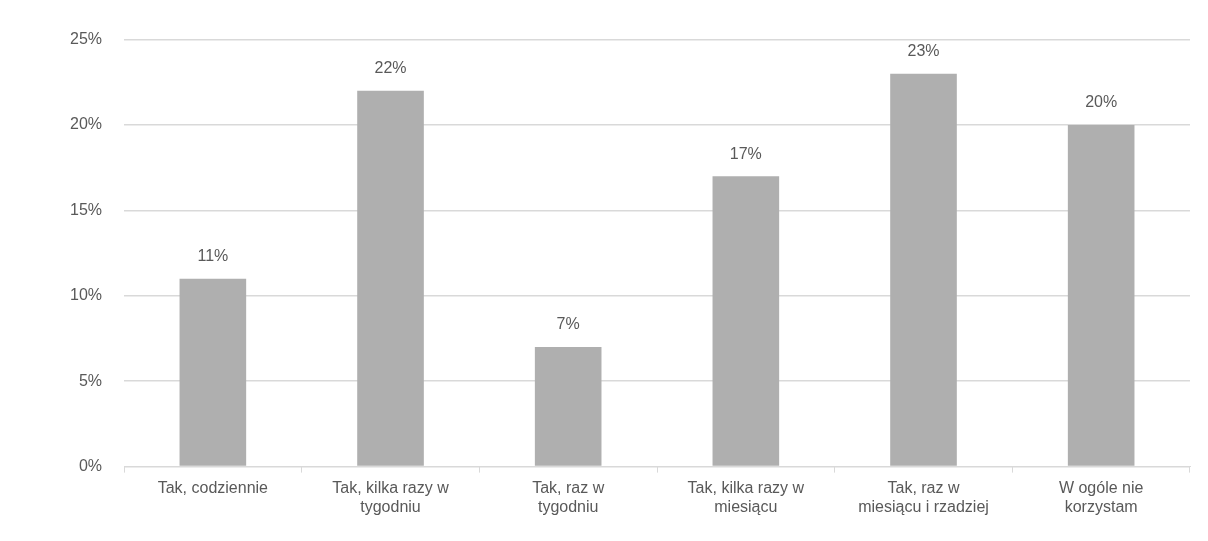 The width and height of the screenshot is (1208, 541). What do you see at coordinates (90, 466) in the screenshot?
I see `y-tick-label: 0%` at bounding box center [90, 466].